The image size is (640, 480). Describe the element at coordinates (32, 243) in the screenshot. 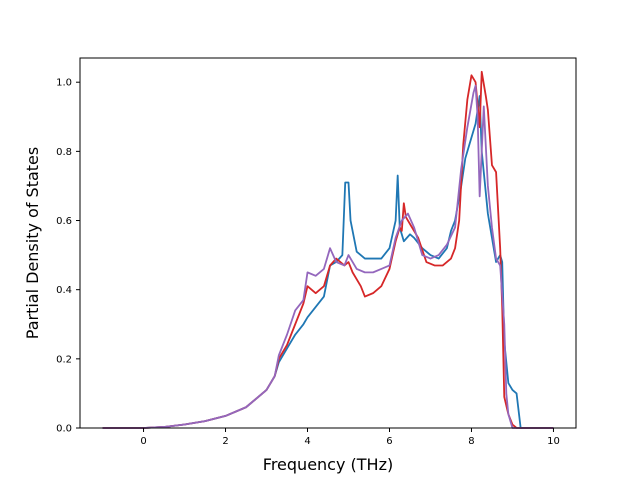

I see `y-axis-label: Partial Density of States` at that location.